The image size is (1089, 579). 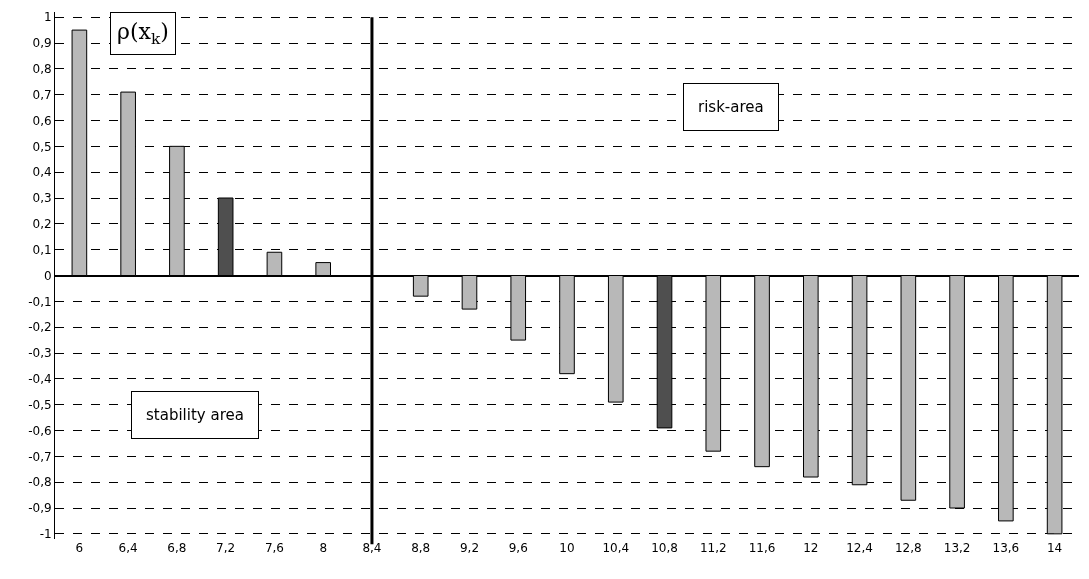 What do you see at coordinates (40, 379) in the screenshot?
I see `y-tick-label: -0,4` at bounding box center [40, 379].